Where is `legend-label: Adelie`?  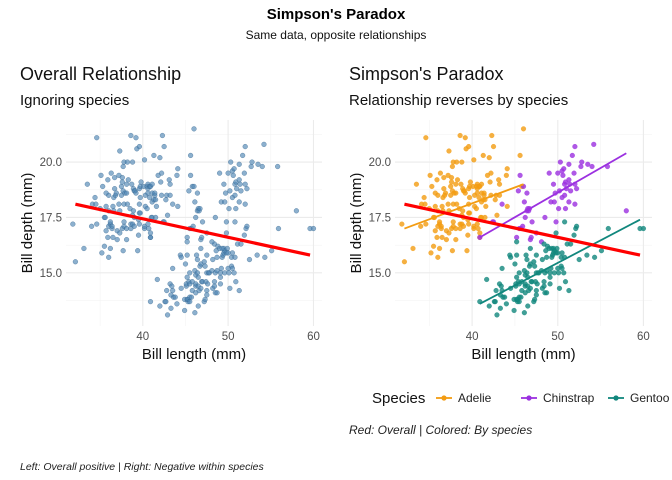
legend-label: Adelie is located at coordinates (475, 398).